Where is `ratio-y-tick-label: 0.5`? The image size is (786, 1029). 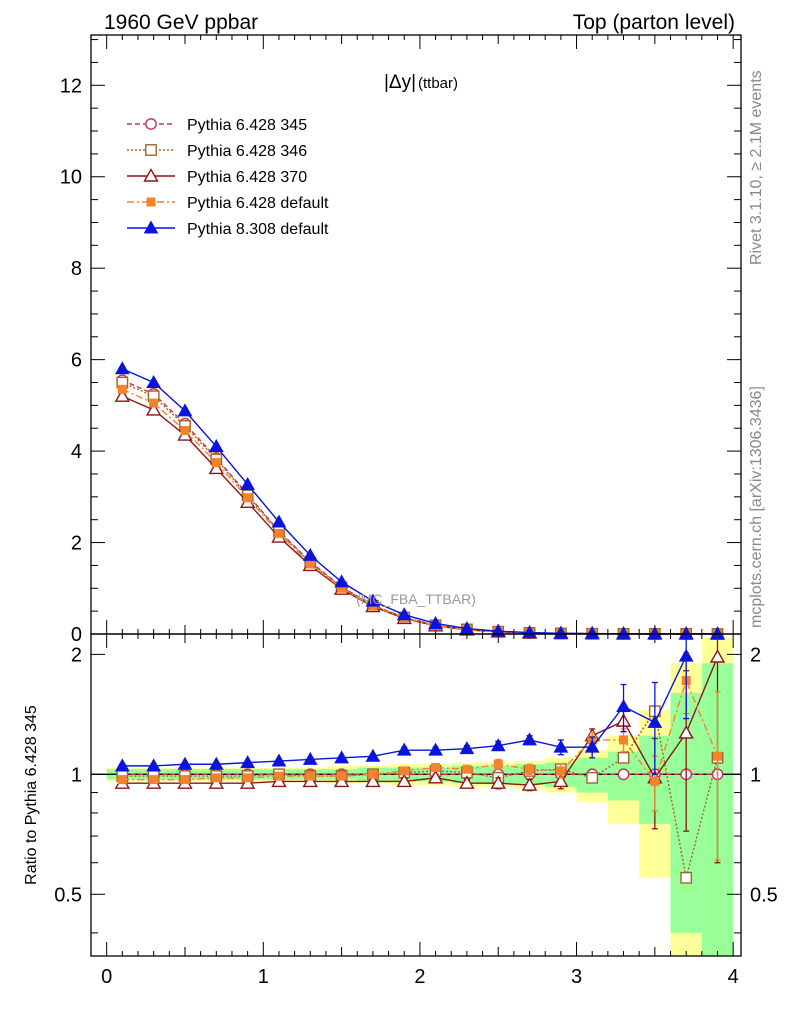 ratio-y-tick-label: 0.5 is located at coordinates (68, 895).